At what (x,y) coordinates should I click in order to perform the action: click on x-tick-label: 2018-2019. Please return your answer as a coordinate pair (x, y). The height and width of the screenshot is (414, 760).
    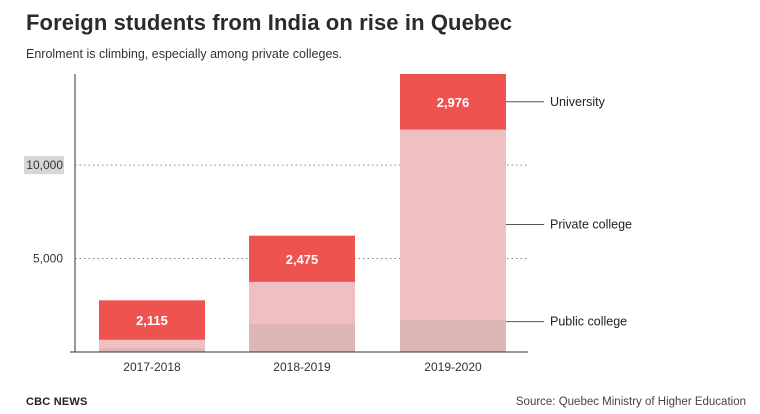
    Looking at the image, I should click on (302, 367).